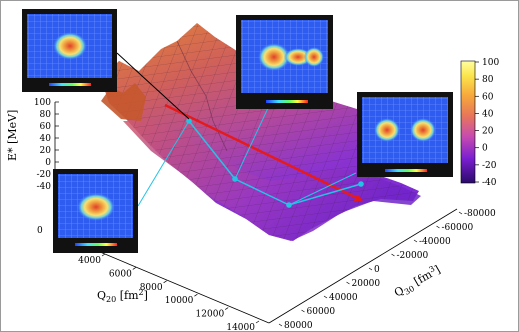 This screenshot has width=519, height=332. What do you see at coordinates (46, 145) in the screenshot?
I see `e-axis-ticks: 100 80 60 40 20 0 -20 -40` at bounding box center [46, 145].